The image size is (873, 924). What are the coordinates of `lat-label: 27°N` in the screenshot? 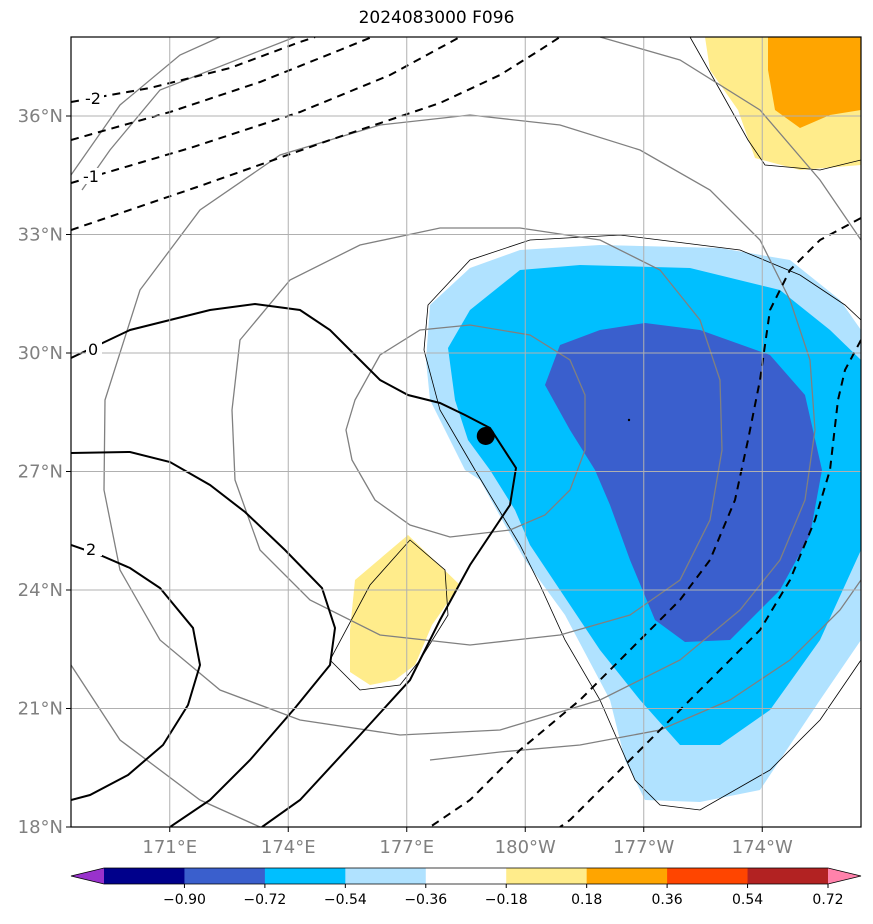 It's located at (40, 472).